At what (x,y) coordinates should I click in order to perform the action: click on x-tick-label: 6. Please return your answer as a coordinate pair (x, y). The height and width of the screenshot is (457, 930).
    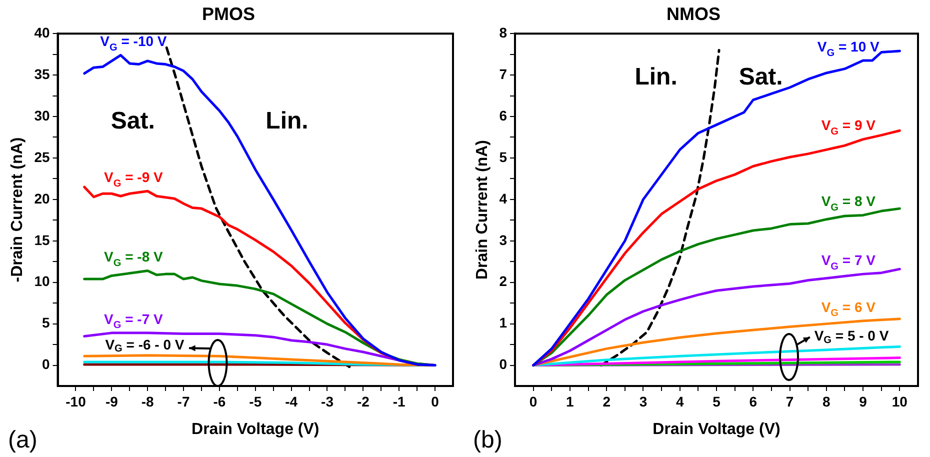
    Looking at the image, I should click on (753, 401).